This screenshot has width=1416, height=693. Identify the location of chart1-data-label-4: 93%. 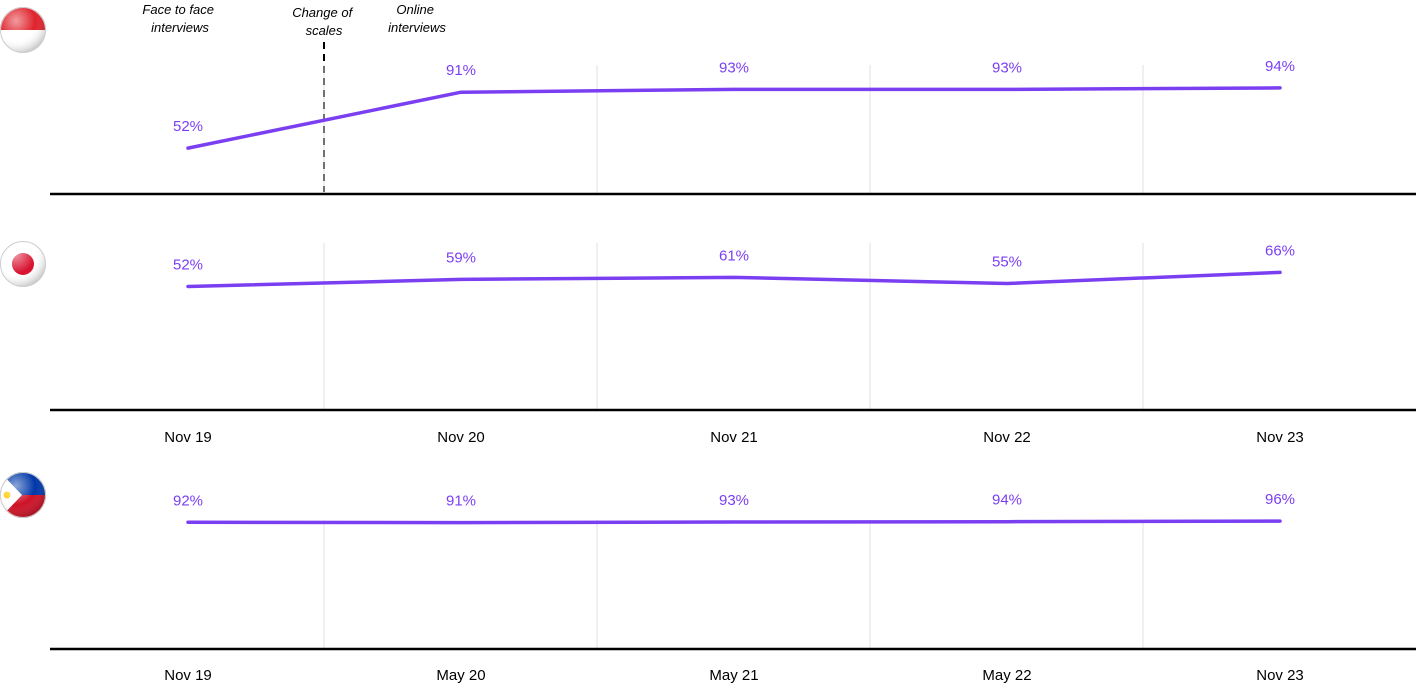
(1007, 67).